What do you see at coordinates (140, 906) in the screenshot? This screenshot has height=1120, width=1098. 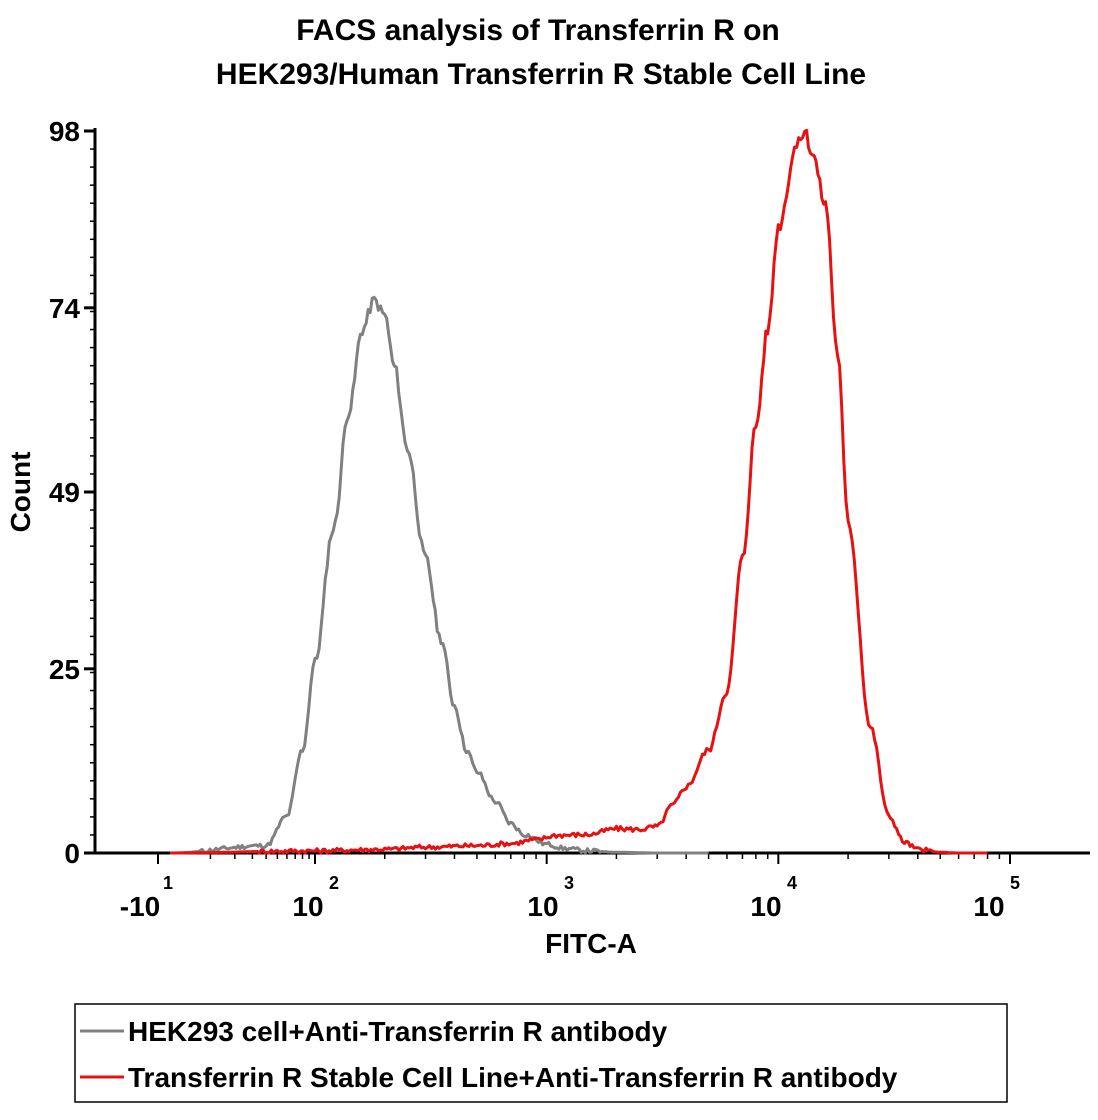 I see `x-tick-base-label: -10` at bounding box center [140, 906].